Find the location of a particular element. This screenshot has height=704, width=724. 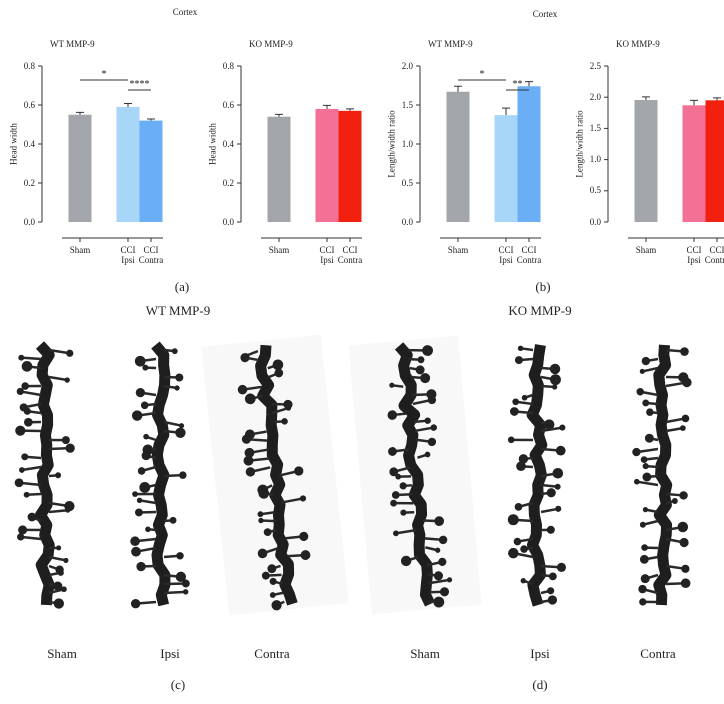

image-group-title: WT MMP-9 is located at coordinates (178, 310).